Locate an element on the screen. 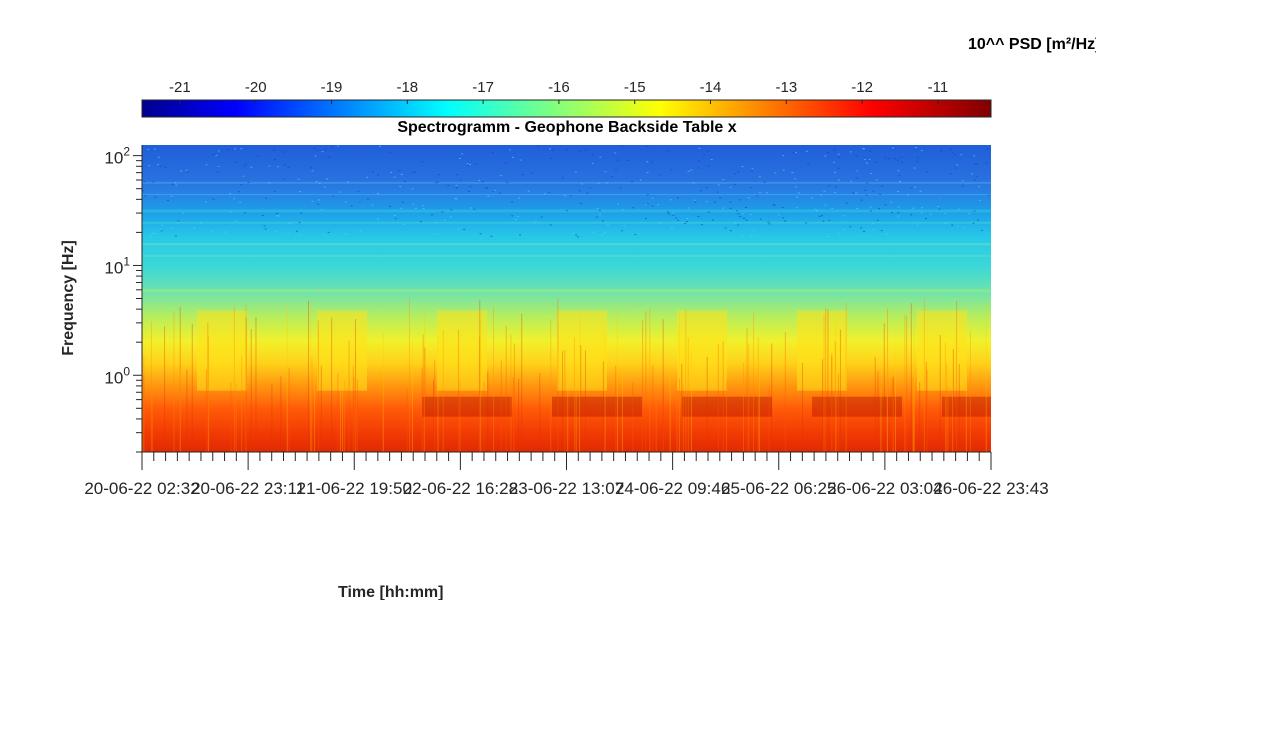 The height and width of the screenshot is (755, 1280). colorbar-tick-label: -14 is located at coordinates (711, 87).